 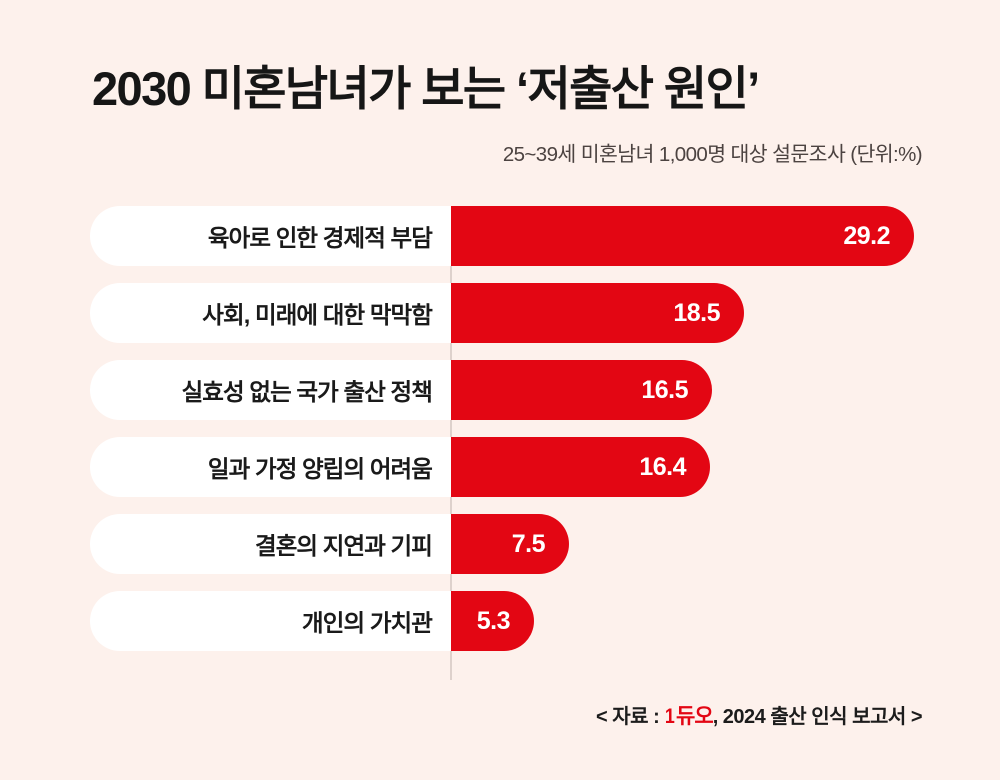 What do you see at coordinates (271, 621) in the screenshot?
I see `bar-label-pill: 개인의 가치관` at bounding box center [271, 621].